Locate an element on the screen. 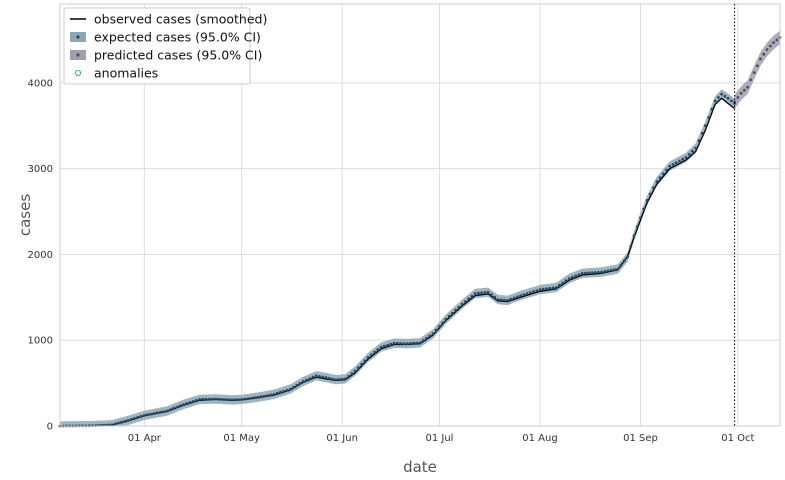 The width and height of the screenshot is (785, 480). legend-expected-marker is located at coordinates (78, 37).